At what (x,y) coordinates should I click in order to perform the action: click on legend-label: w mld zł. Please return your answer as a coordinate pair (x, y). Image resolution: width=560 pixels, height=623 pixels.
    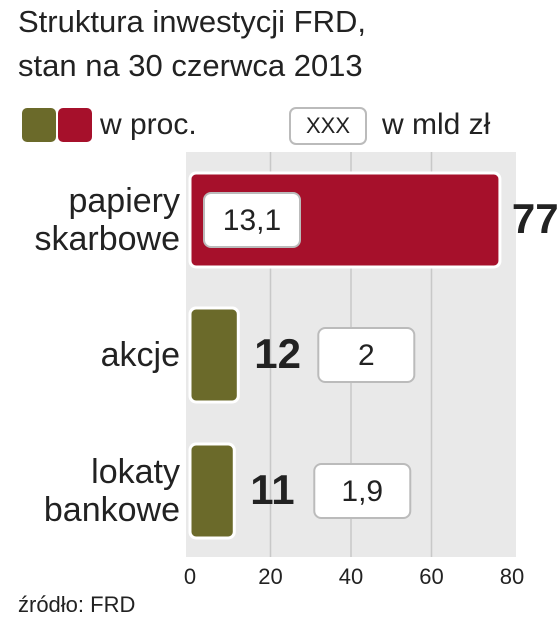
    Looking at the image, I should click on (436, 124).